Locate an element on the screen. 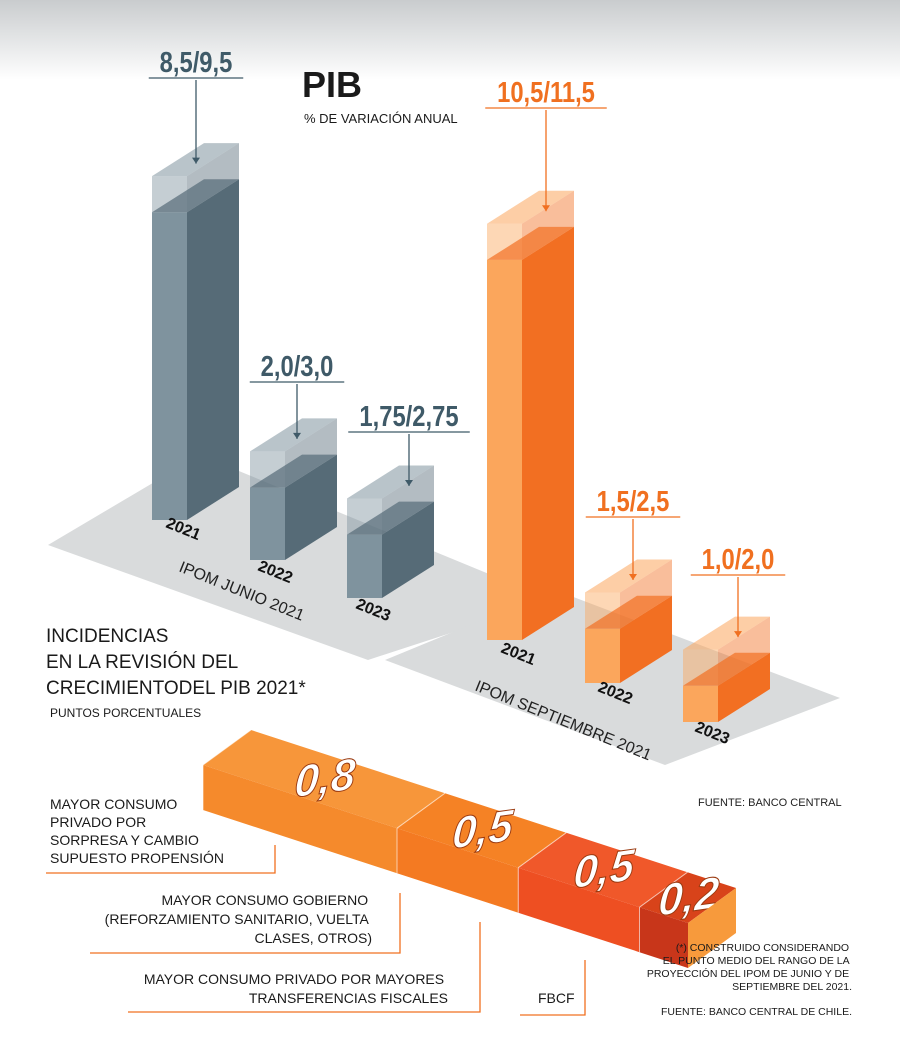 This screenshot has width=900, height=1058. callout-cat1 is located at coordinates (161, 859).